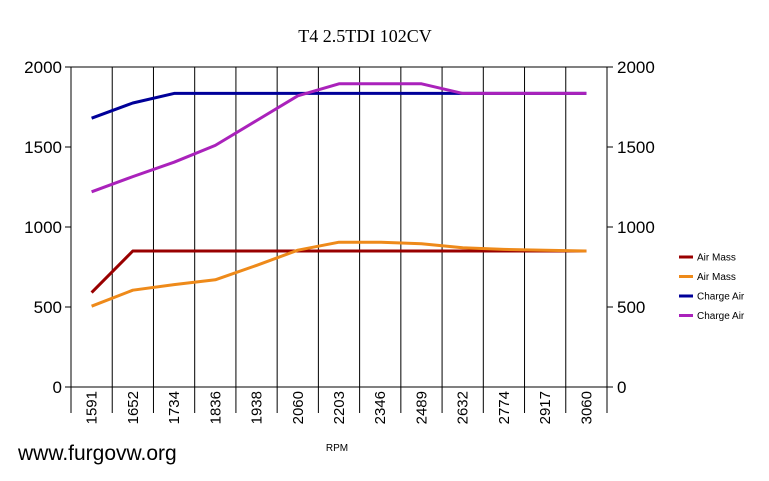 The height and width of the screenshot is (481, 769). I want to click on right-y-axis-ticks: 0 500 1000 1500 2000, so click(636, 227).